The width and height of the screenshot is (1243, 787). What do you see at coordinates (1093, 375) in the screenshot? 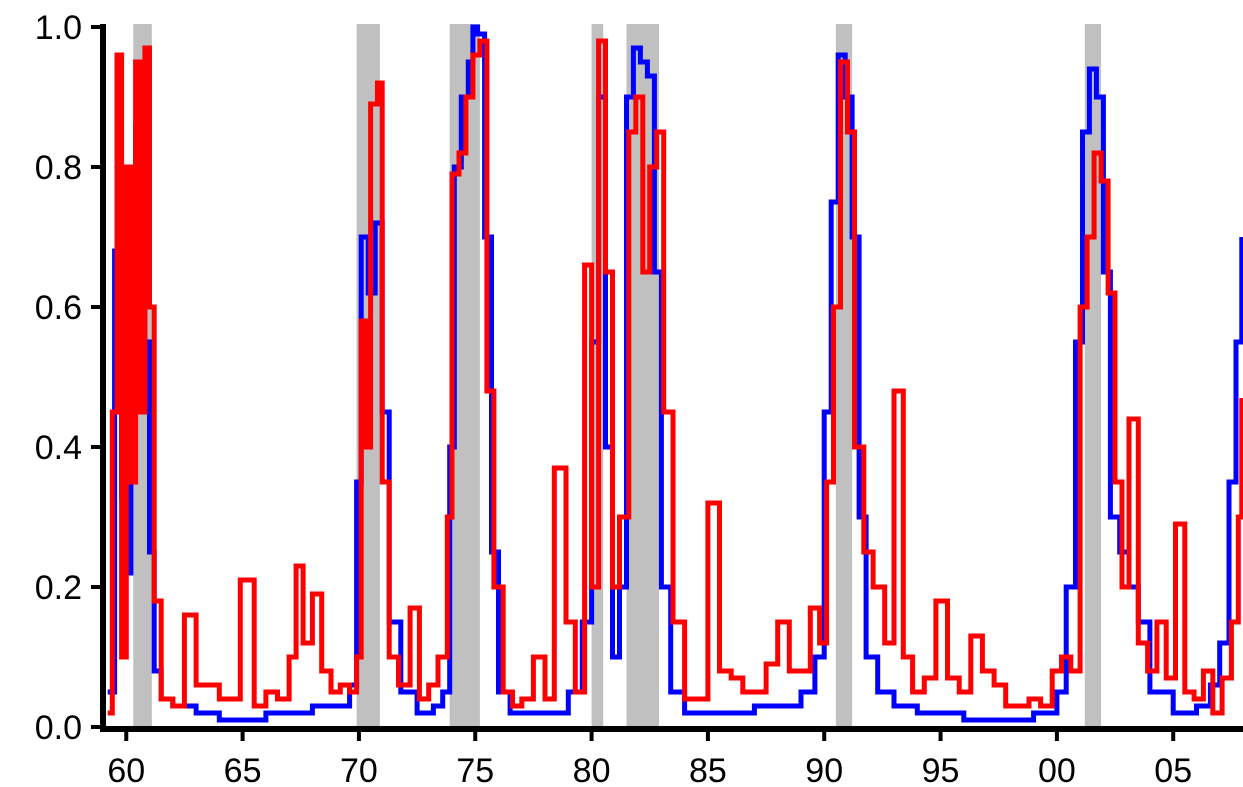
I see `recession-band` at bounding box center [1093, 375].